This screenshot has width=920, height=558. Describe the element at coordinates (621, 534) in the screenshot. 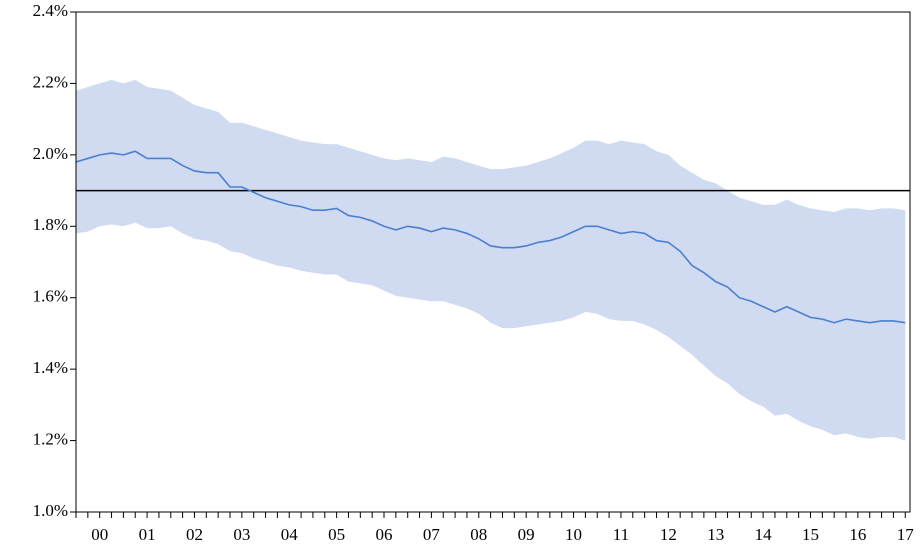

I see `x-tick-label: 11` at that location.